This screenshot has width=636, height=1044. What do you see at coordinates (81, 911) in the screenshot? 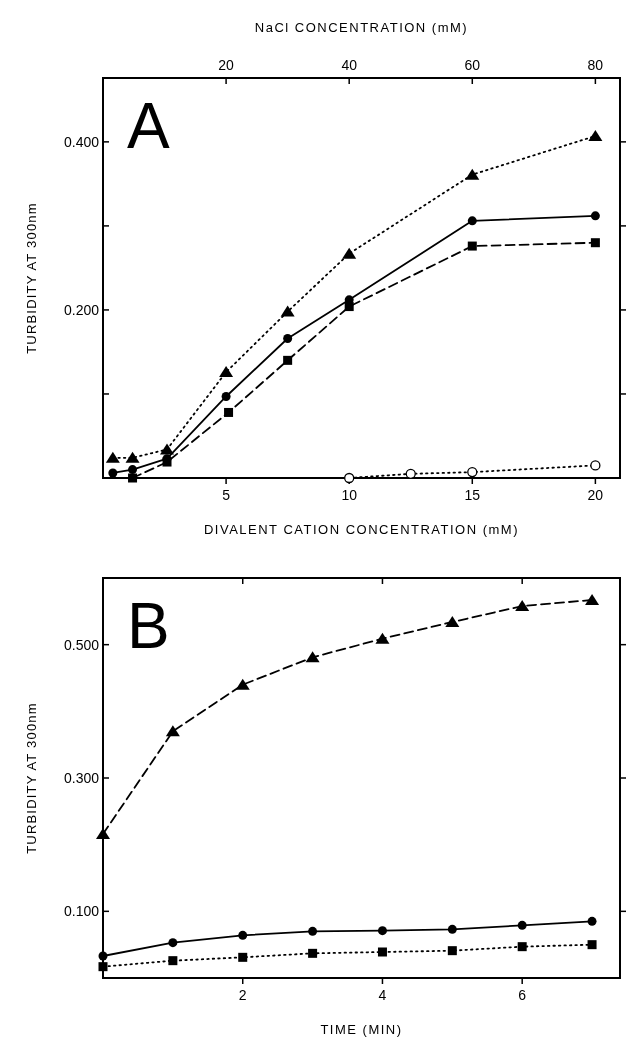
I see `y-tick-label: 0.100` at bounding box center [81, 911].